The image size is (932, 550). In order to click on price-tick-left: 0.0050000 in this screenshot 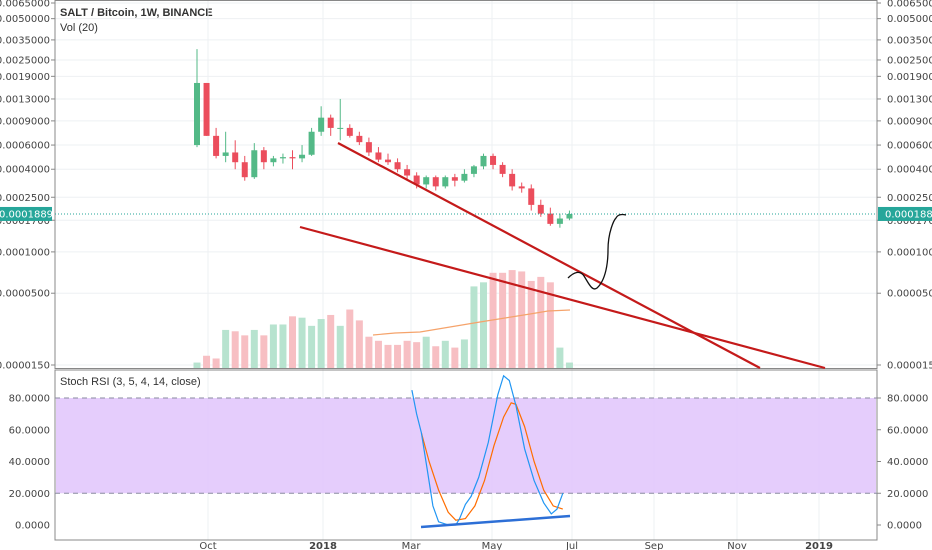, I will do `click(25, 19)`.